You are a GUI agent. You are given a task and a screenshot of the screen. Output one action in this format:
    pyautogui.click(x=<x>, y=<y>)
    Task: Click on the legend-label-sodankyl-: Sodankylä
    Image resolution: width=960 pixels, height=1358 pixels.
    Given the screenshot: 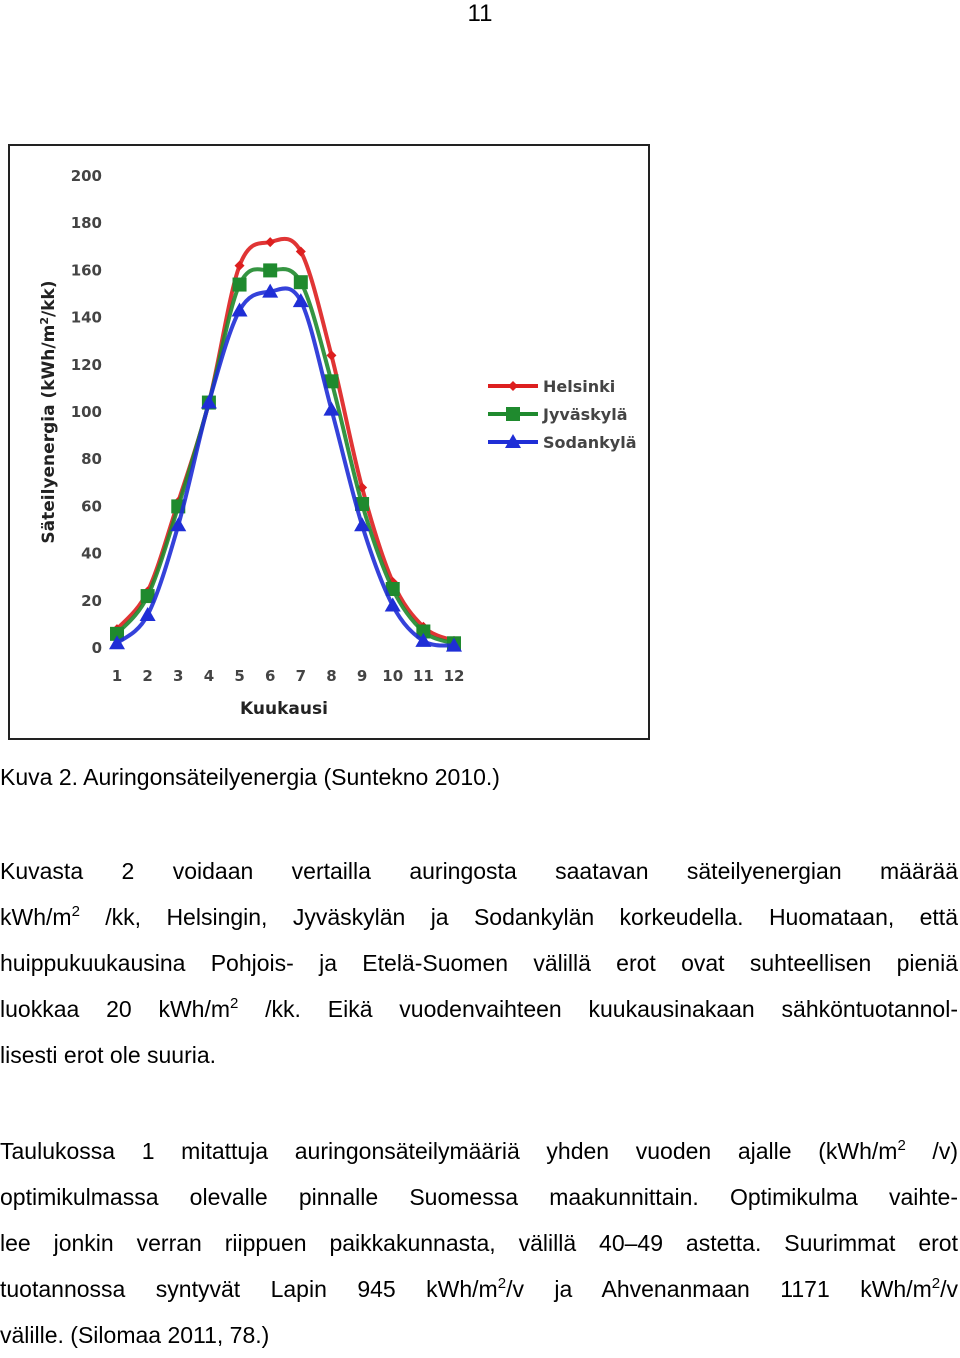 What is the action you would take?
    pyautogui.click(x=590, y=442)
    